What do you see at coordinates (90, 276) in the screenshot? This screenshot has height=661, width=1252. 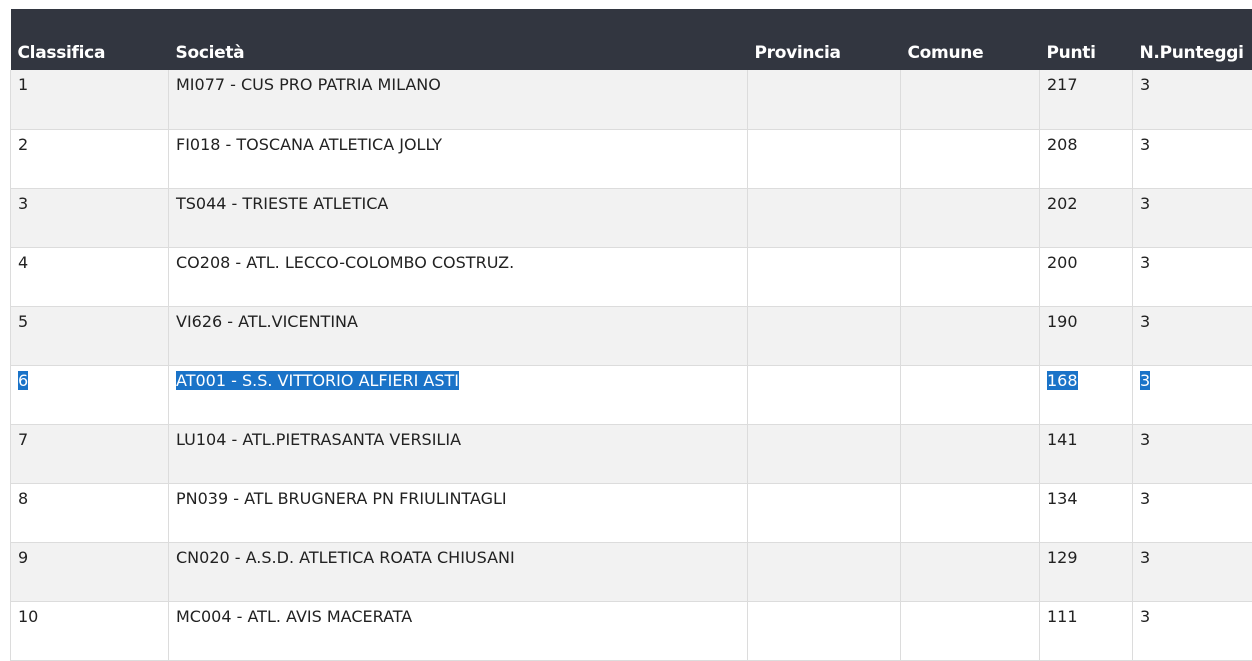 I see `cell-classifica: 4` at bounding box center [90, 276].